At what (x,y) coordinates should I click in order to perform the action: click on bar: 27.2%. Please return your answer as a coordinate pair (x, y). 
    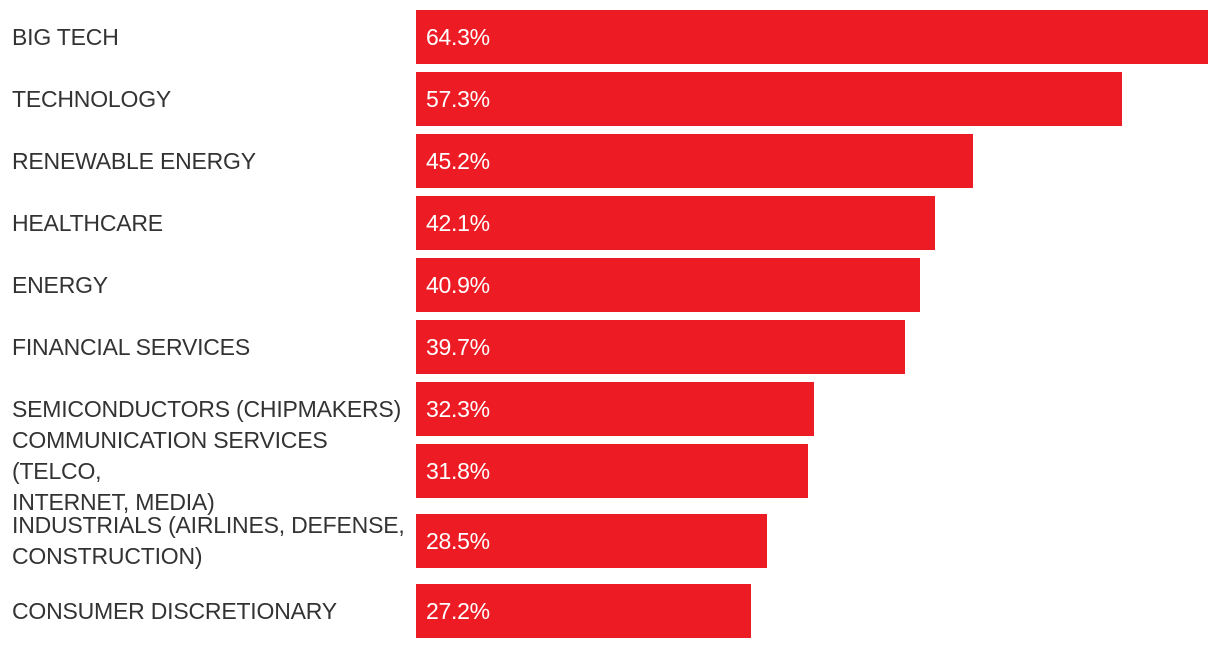
    Looking at the image, I should click on (584, 611).